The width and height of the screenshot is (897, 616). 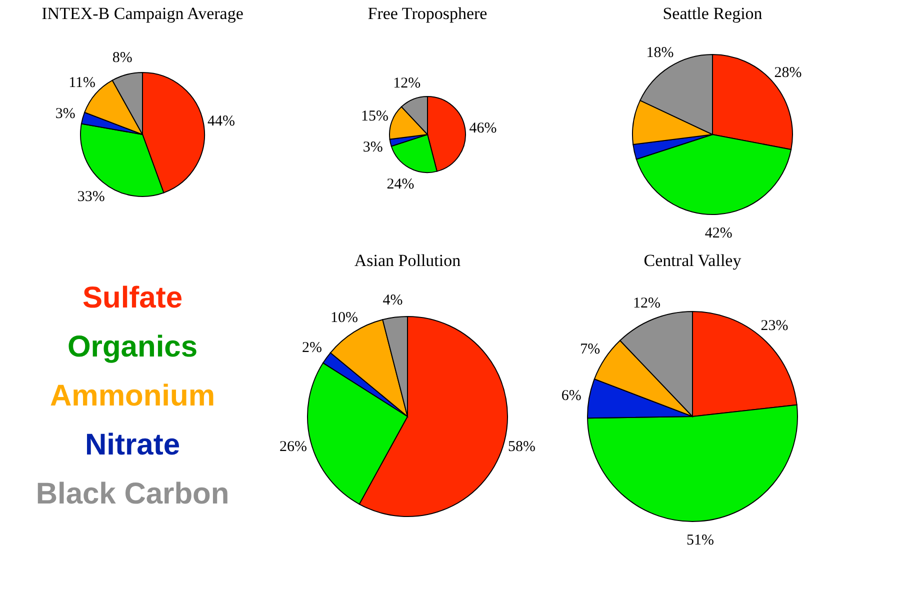 What do you see at coordinates (400, 184) in the screenshot?
I see `data-label: 24%` at bounding box center [400, 184].